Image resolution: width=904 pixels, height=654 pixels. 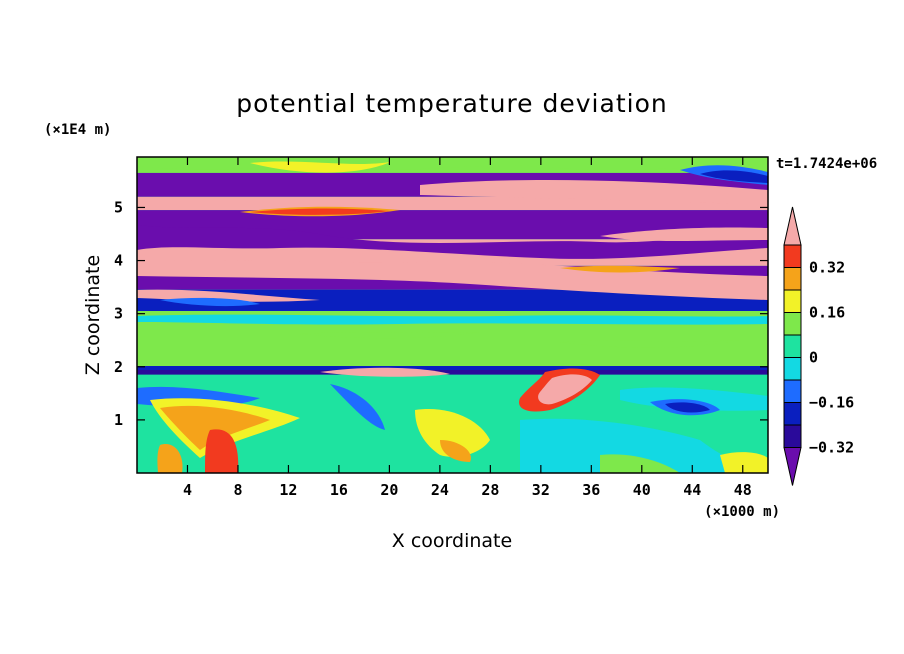 What do you see at coordinates (118, 314) in the screenshot?
I see `y-tick-label: 3` at bounding box center [118, 314].